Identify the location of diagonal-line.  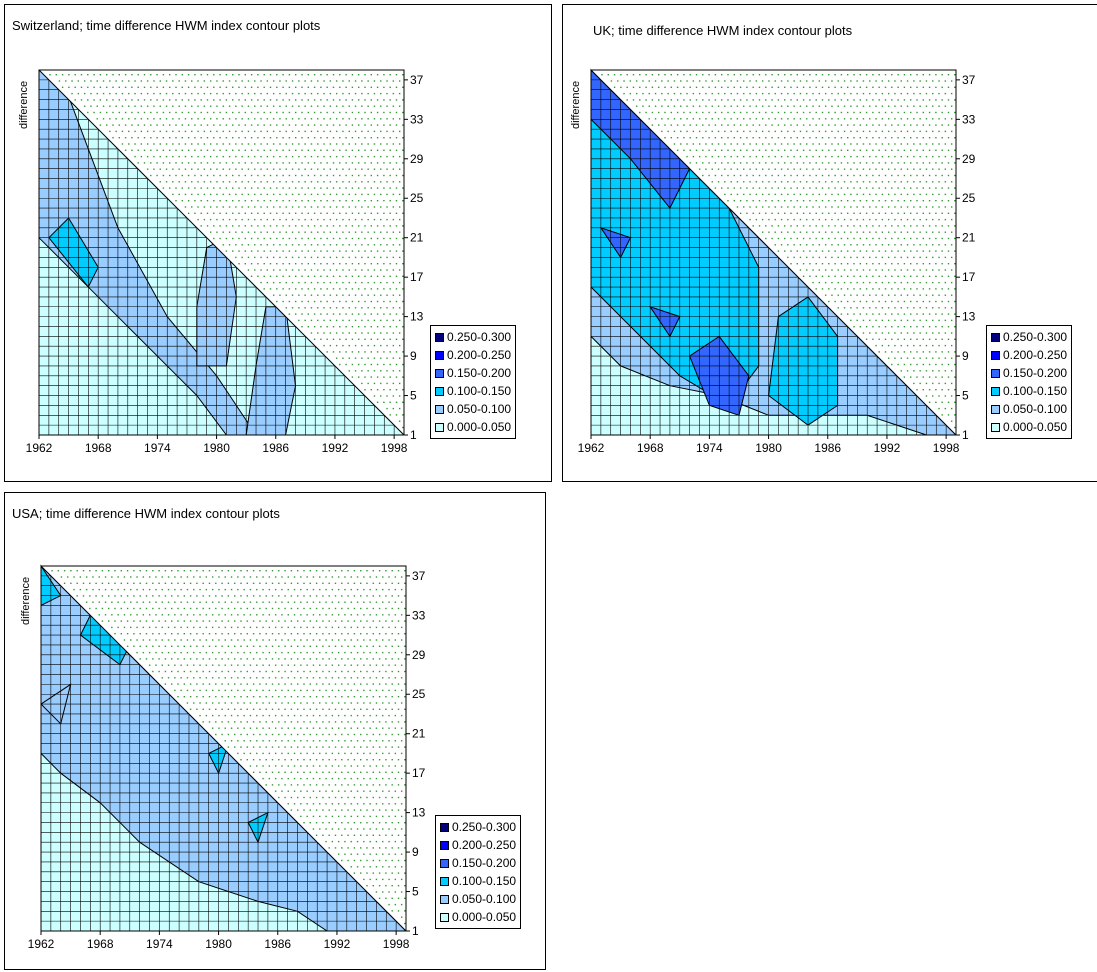
(773, 252).